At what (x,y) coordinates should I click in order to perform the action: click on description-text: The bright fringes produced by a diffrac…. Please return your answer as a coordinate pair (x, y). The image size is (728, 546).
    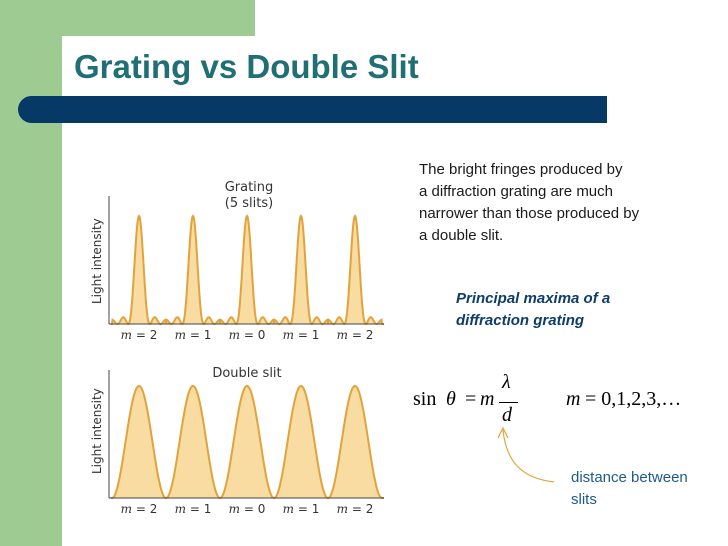
    Looking at the image, I should click on (564, 203).